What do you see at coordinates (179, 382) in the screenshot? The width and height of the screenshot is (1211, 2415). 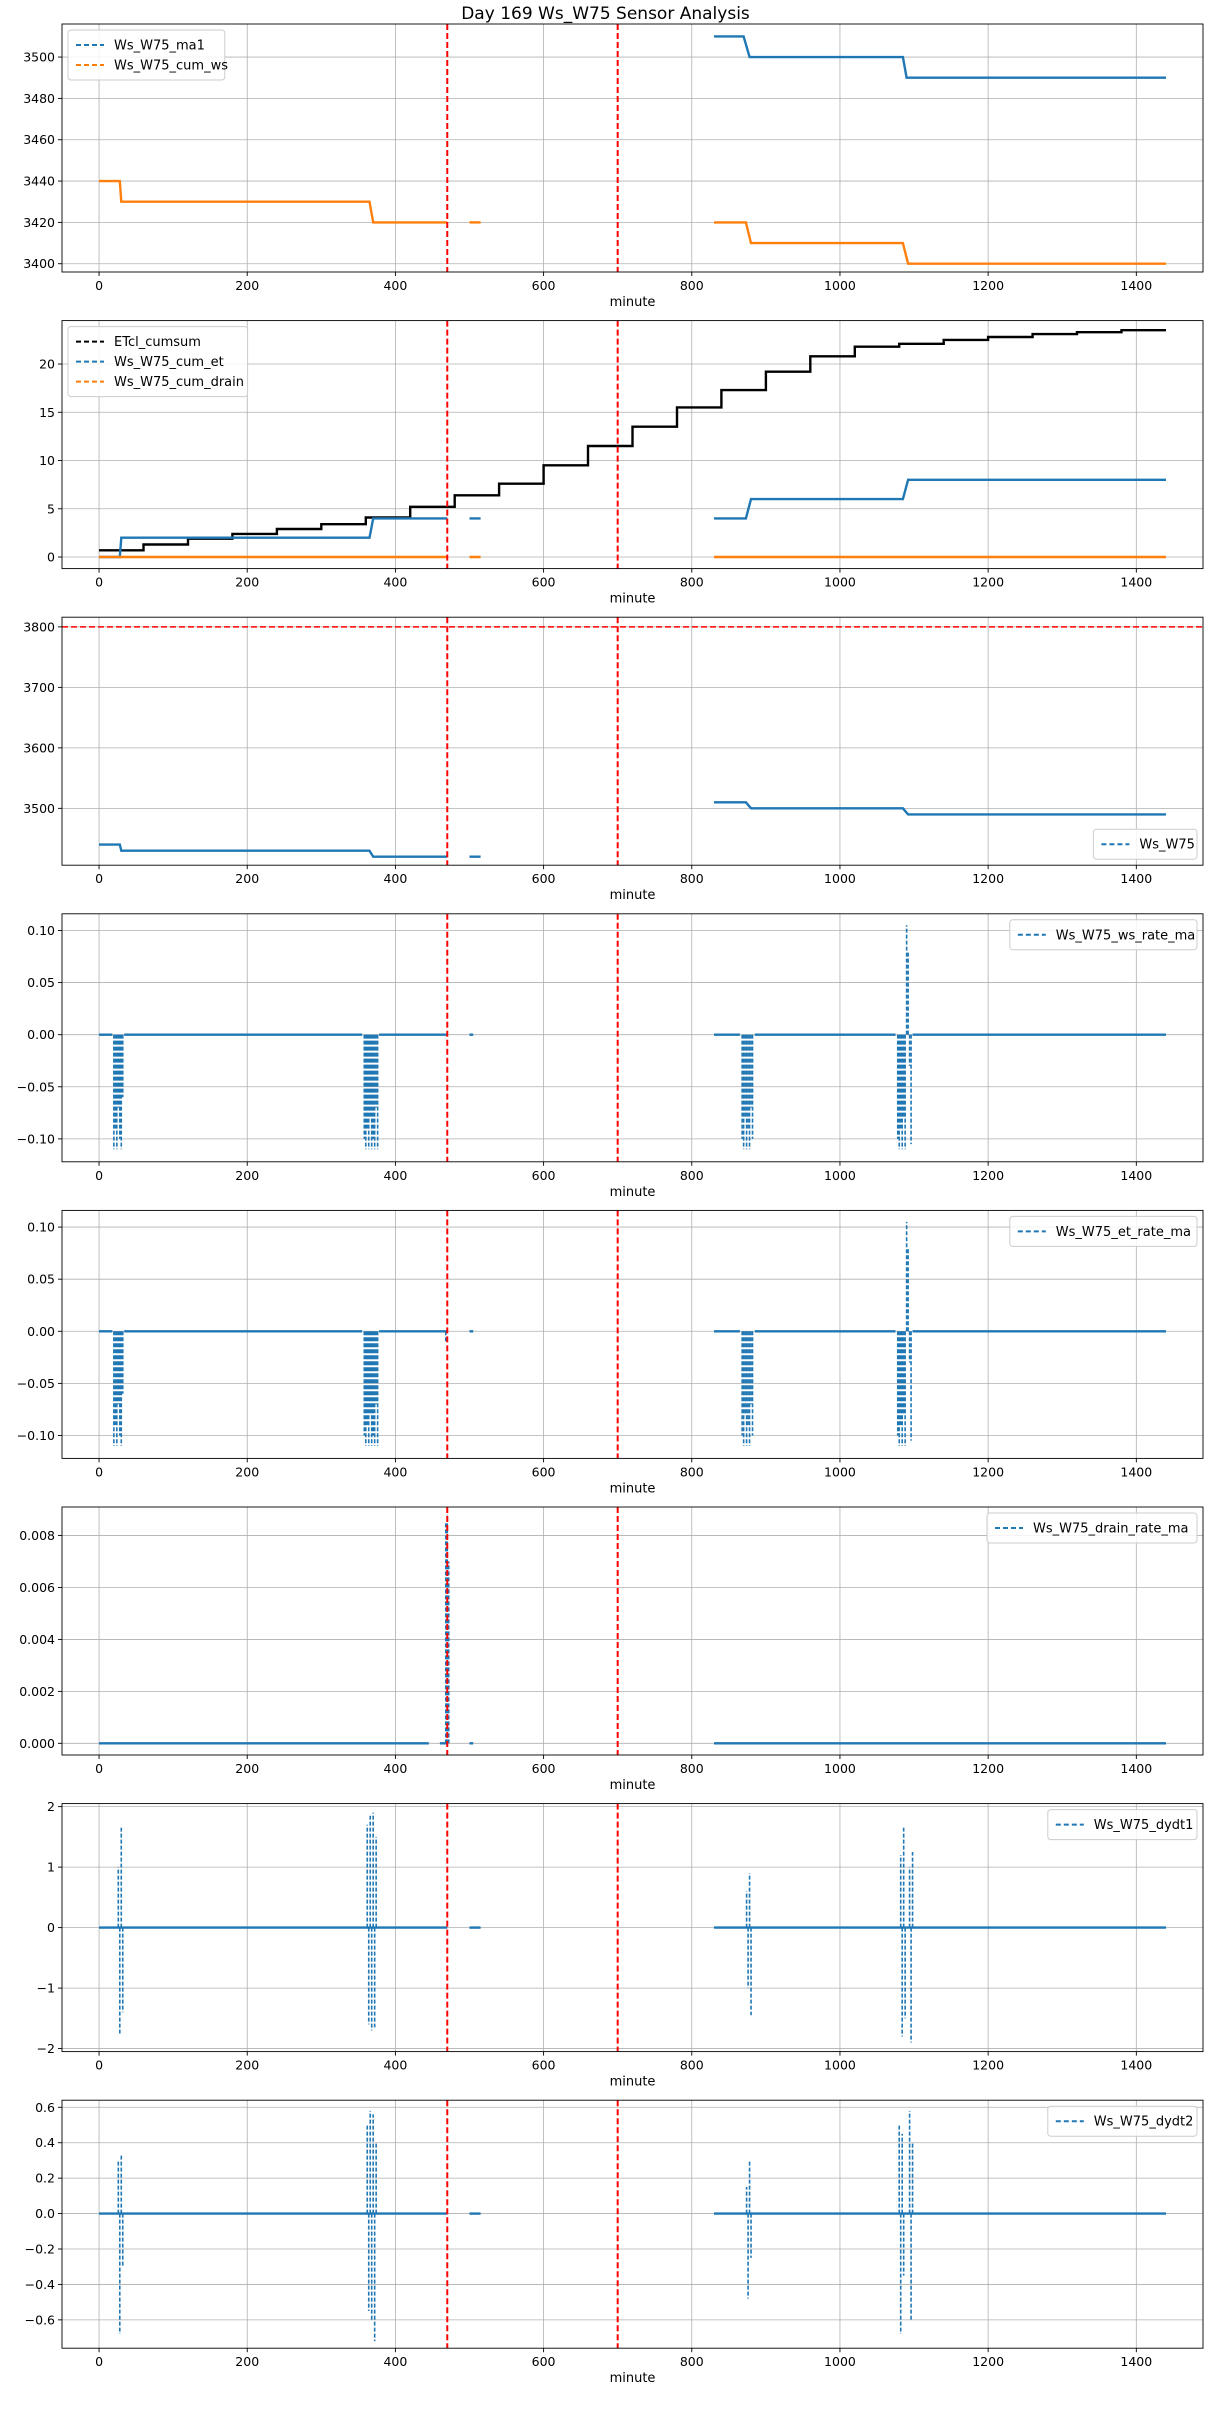 I see `legend-label: Ws_W75_cum_drain` at bounding box center [179, 382].